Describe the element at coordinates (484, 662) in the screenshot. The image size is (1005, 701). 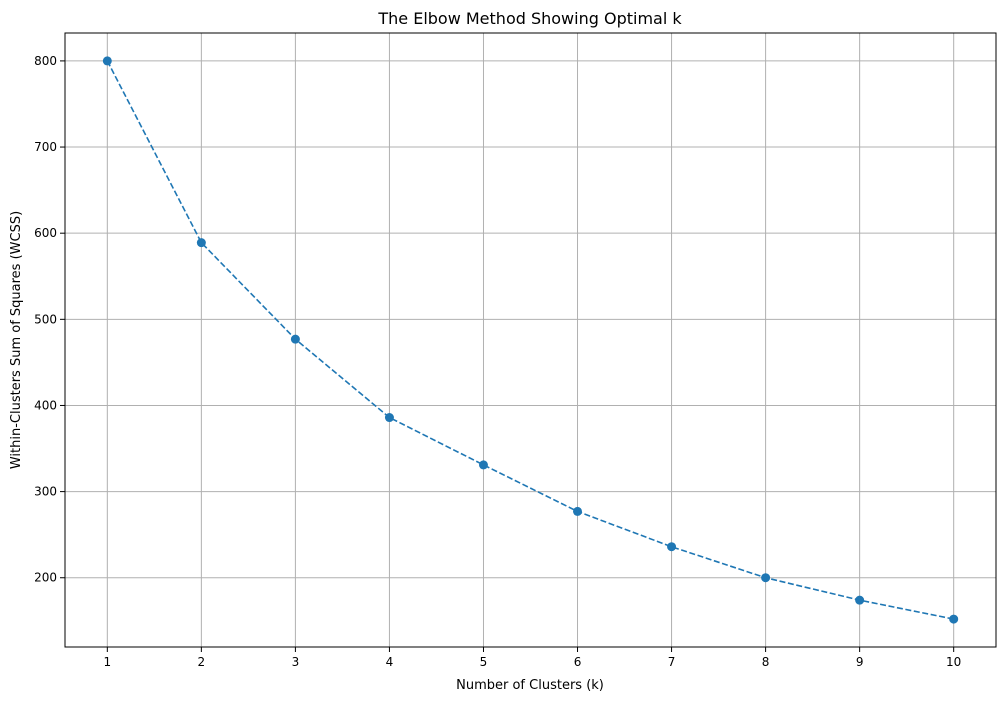
I see `x-tick-label: 5` at that location.